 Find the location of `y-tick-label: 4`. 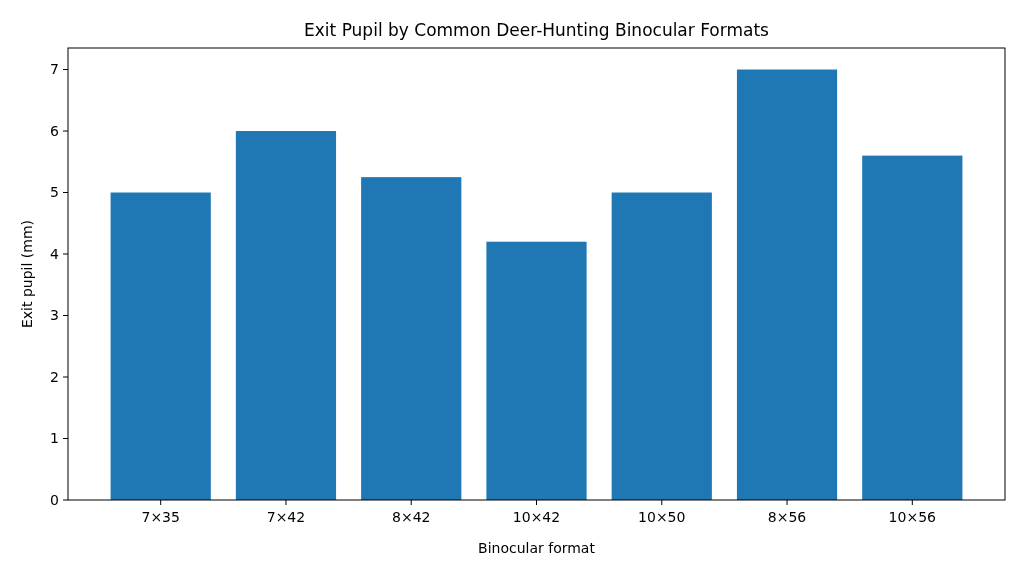

y-tick-label: 4 is located at coordinates (55, 253).